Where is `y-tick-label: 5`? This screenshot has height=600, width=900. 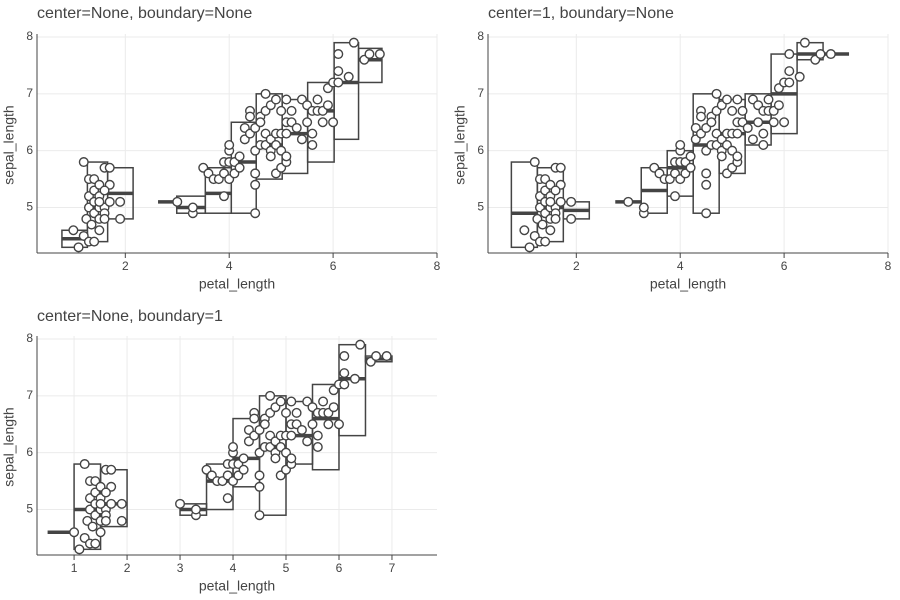 y-tick-label: 5 is located at coordinates (29, 207).